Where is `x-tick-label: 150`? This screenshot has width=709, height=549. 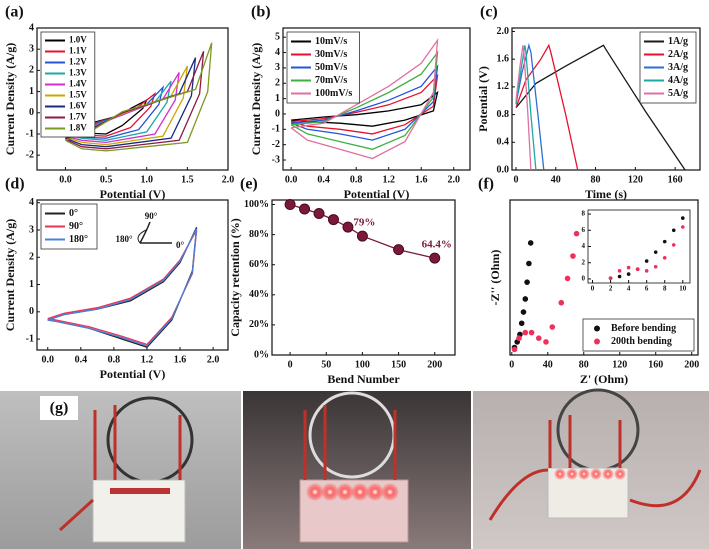
x-tick-label: 150 is located at coordinates (398, 364).